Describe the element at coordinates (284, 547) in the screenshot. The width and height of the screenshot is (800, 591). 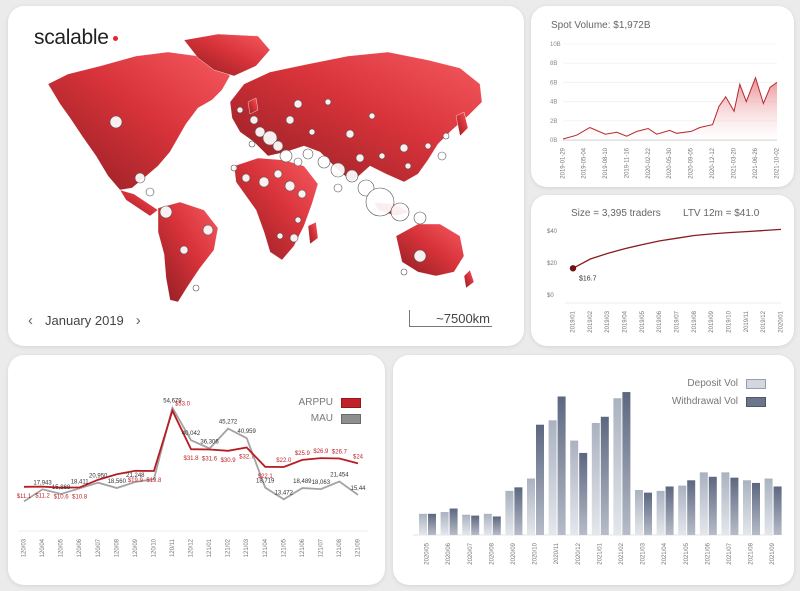
I see `arppu-xtick-label-group: 121/05` at that location.